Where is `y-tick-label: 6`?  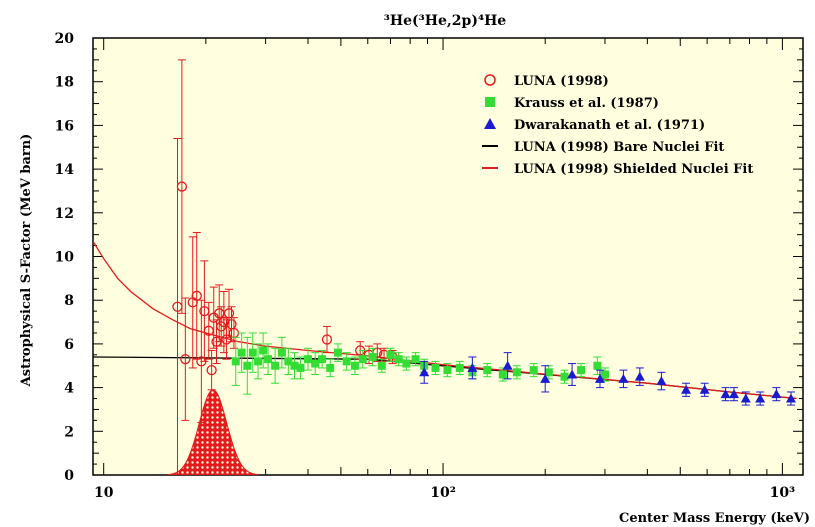
y-tick-label: 6 is located at coordinates (69, 345).